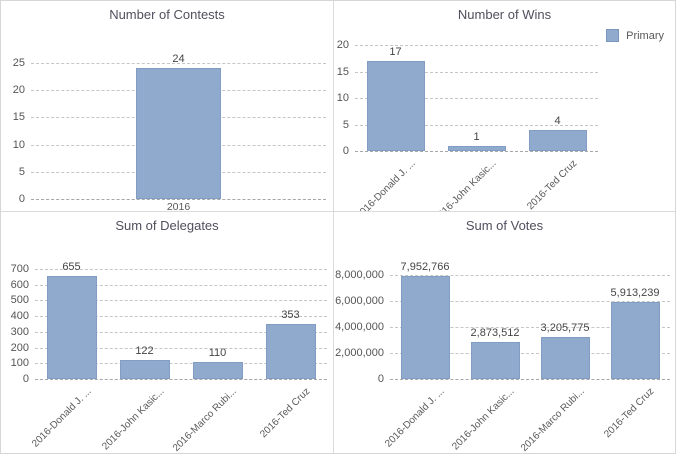 The image size is (676, 454). Describe the element at coordinates (217, 352) in the screenshot. I see `bar-value-label: 110` at that location.